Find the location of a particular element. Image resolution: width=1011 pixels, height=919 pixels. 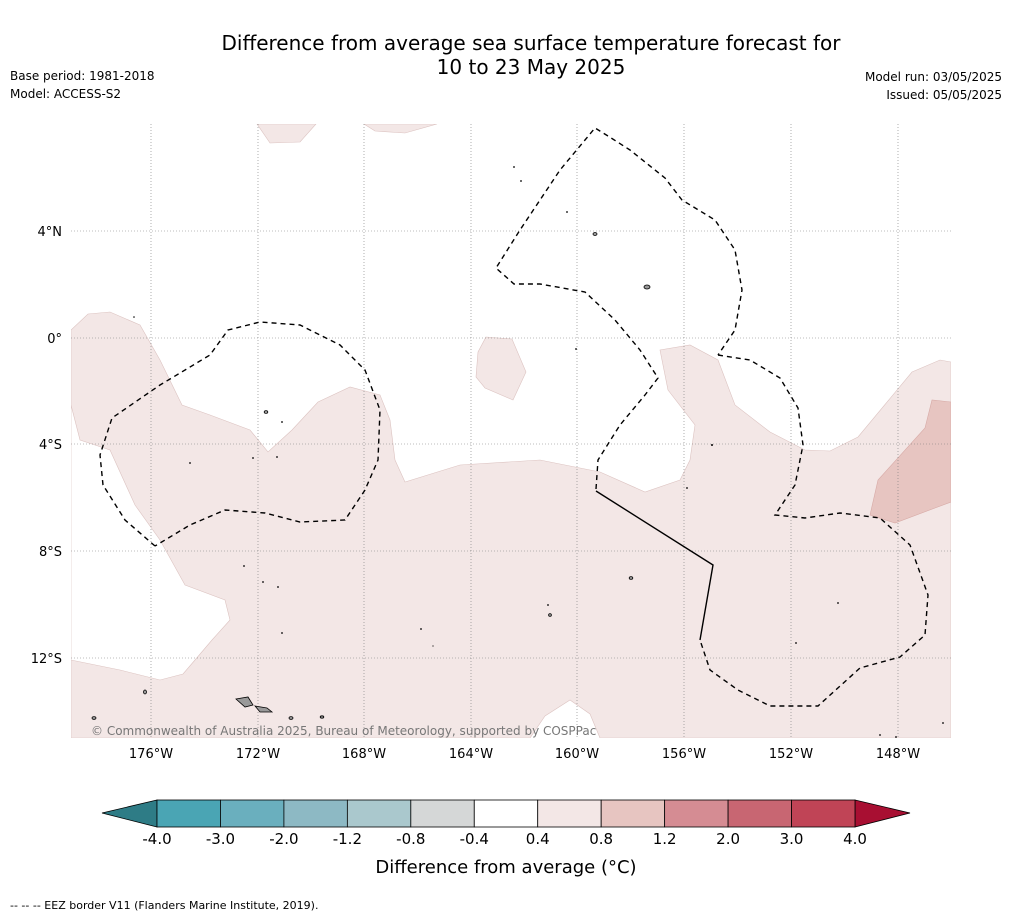

y-tick-label: 4°N is located at coordinates (50, 232).